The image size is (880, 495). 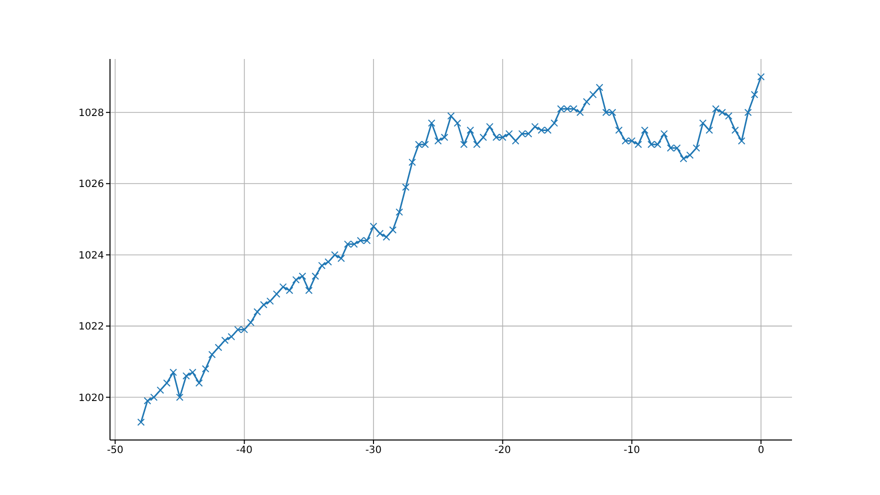 What do you see at coordinates (502, 450) in the screenshot?
I see `x-tick-label: -20` at bounding box center [502, 450].